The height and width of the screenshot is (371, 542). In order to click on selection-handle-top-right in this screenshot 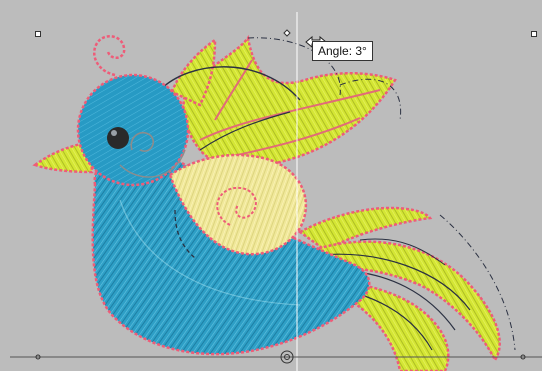, I will do `click(534, 34)`.